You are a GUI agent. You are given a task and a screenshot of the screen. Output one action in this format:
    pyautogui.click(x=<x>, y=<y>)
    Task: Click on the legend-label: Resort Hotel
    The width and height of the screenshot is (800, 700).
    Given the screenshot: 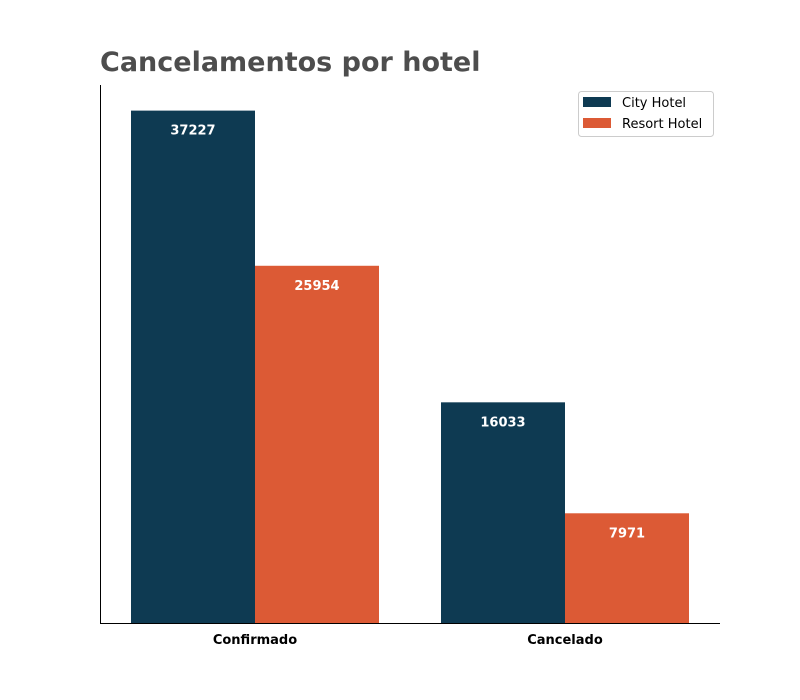 What is the action you would take?
    pyautogui.click(x=662, y=124)
    